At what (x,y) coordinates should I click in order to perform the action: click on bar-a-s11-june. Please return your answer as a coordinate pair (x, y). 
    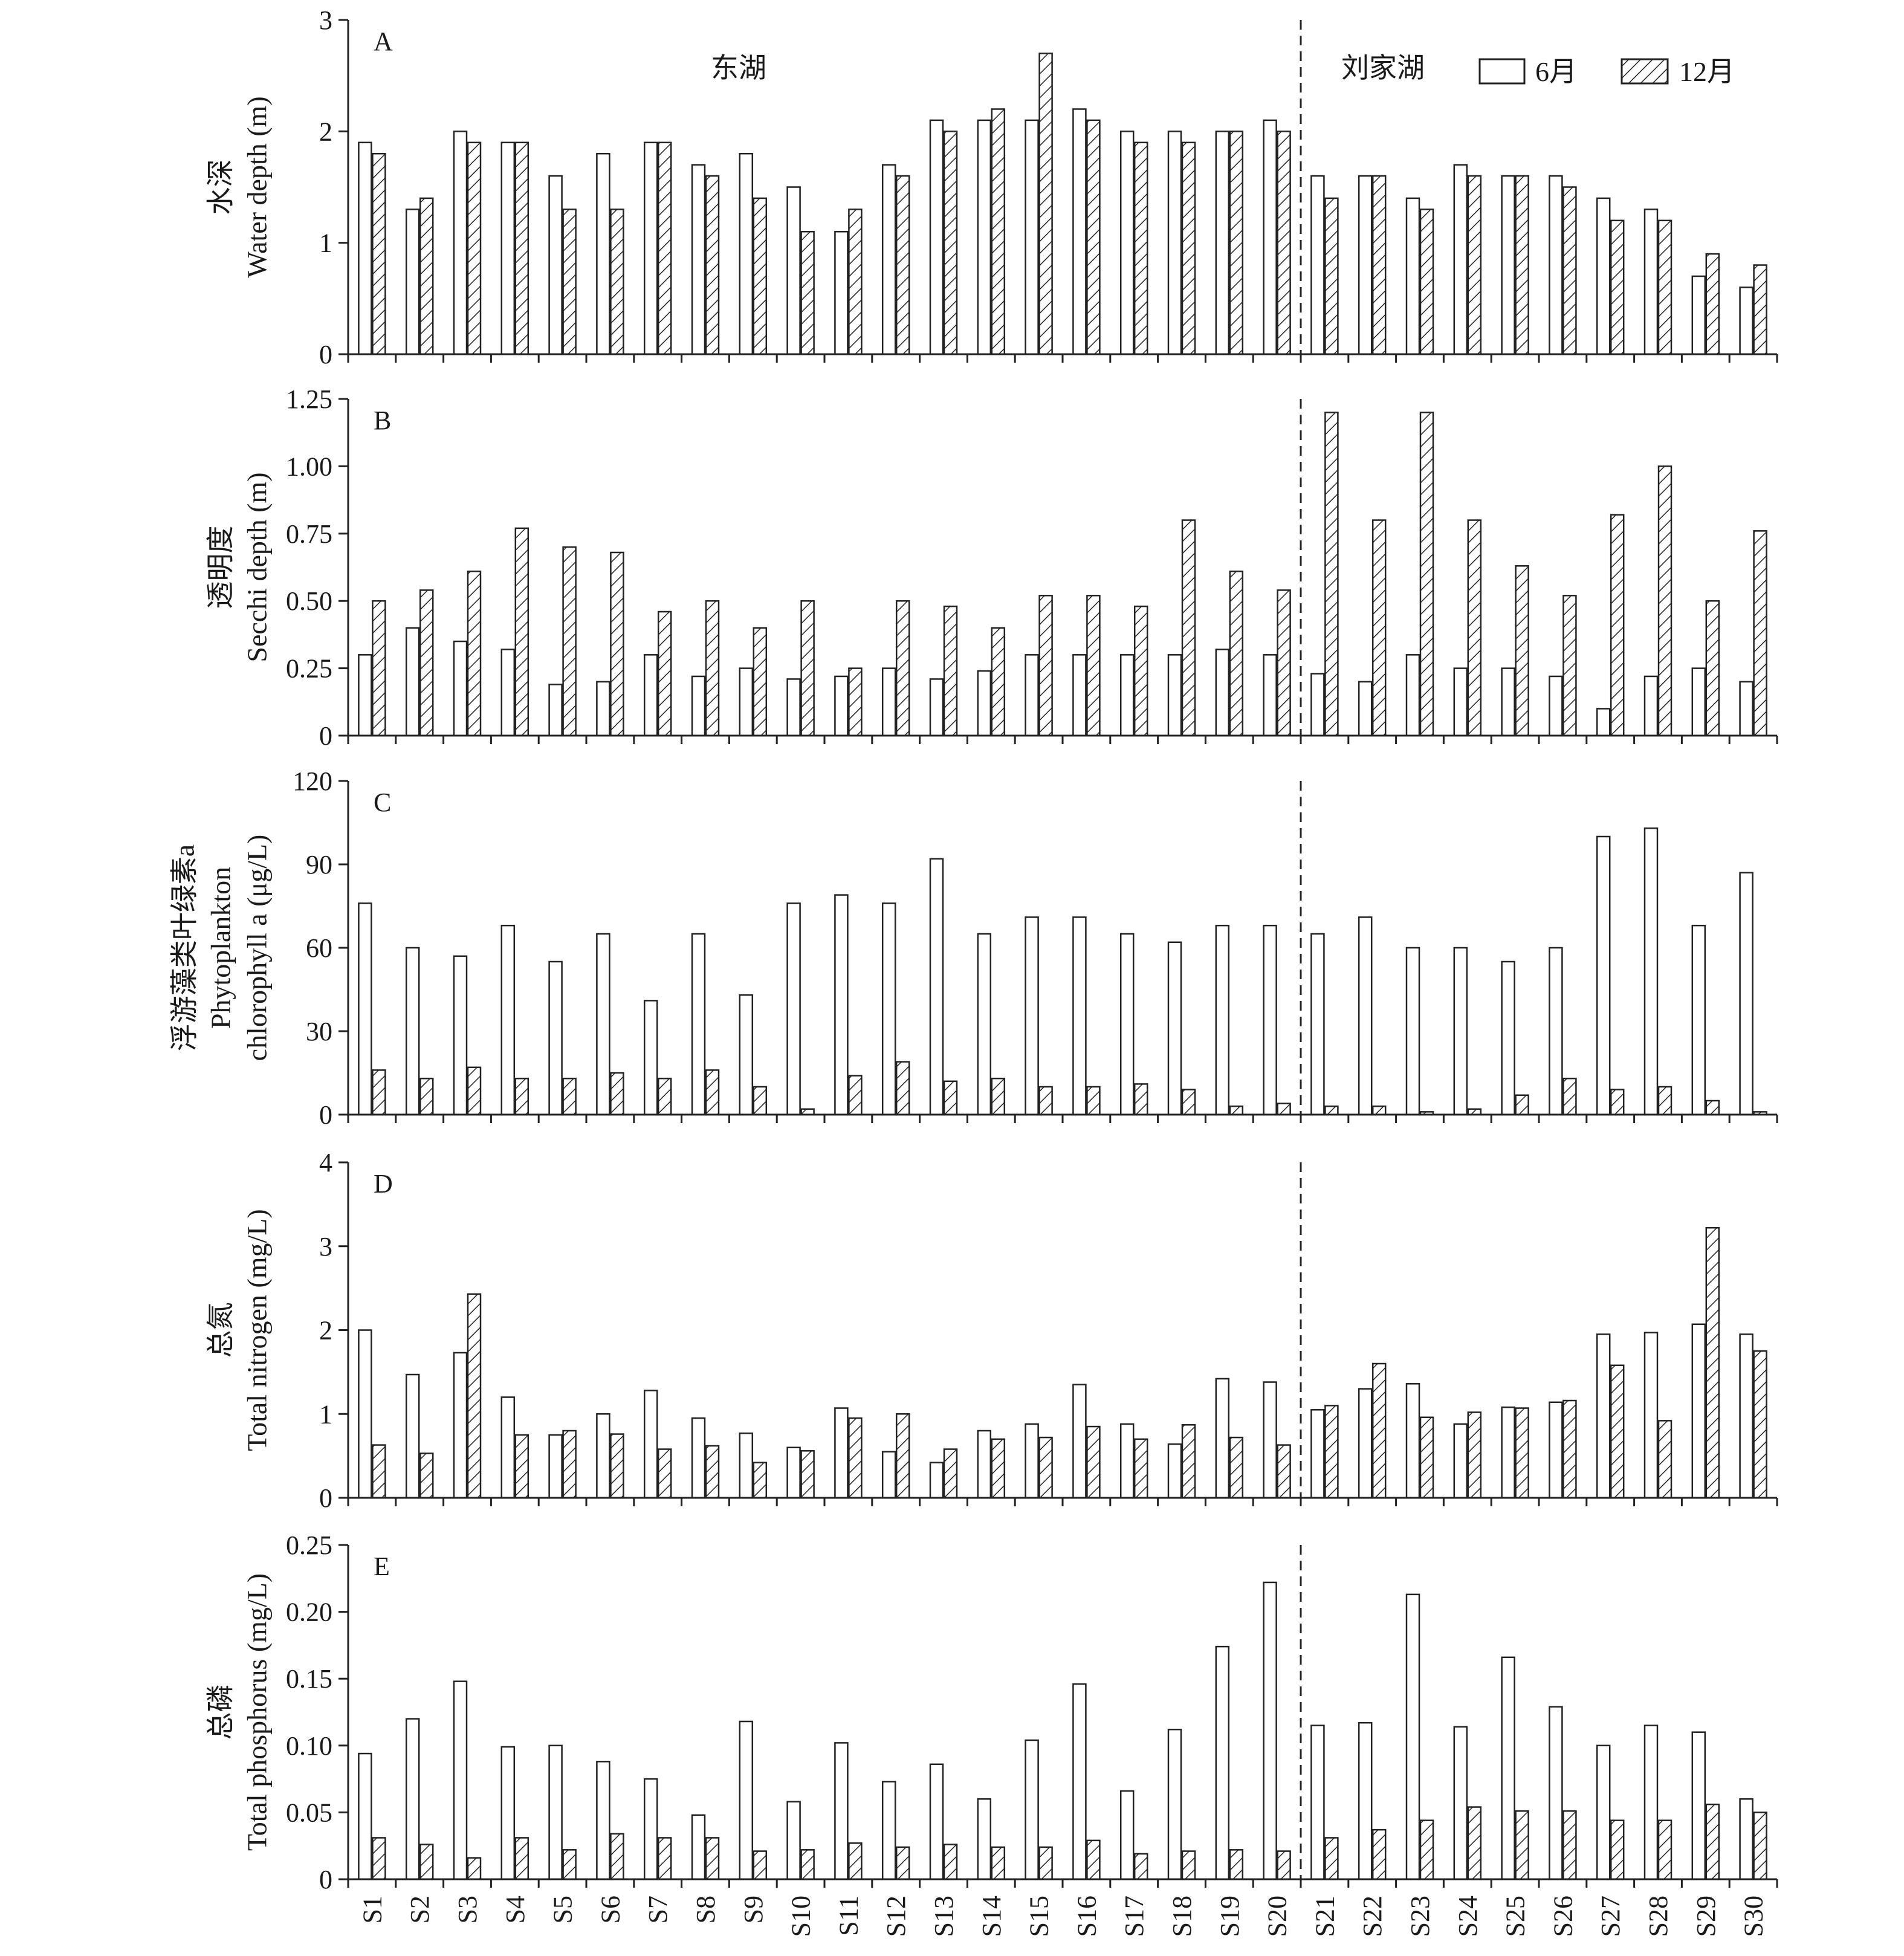
    Looking at the image, I should click on (841, 292).